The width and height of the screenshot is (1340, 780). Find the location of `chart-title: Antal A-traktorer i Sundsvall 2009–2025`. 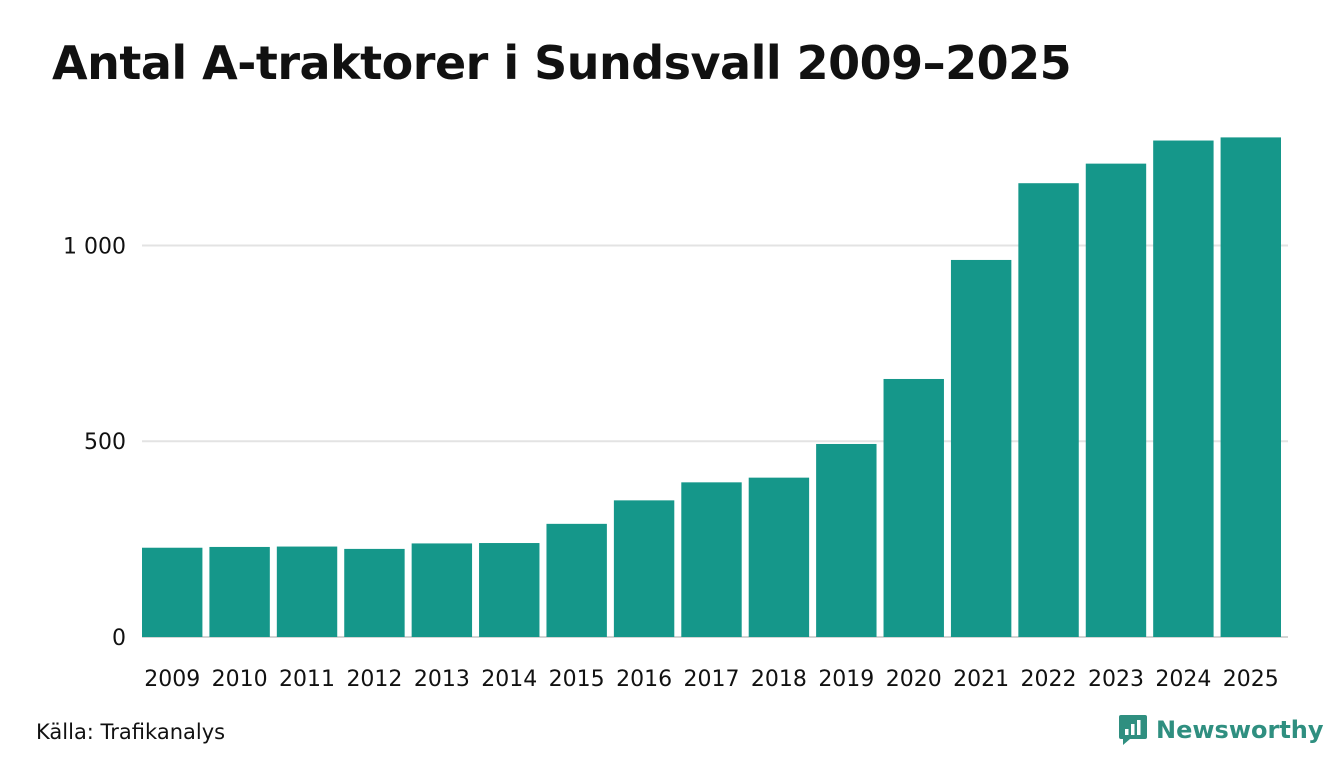

chart-title: Antal A-traktorer i Sundsvall 2009–2025 is located at coordinates (562, 63).